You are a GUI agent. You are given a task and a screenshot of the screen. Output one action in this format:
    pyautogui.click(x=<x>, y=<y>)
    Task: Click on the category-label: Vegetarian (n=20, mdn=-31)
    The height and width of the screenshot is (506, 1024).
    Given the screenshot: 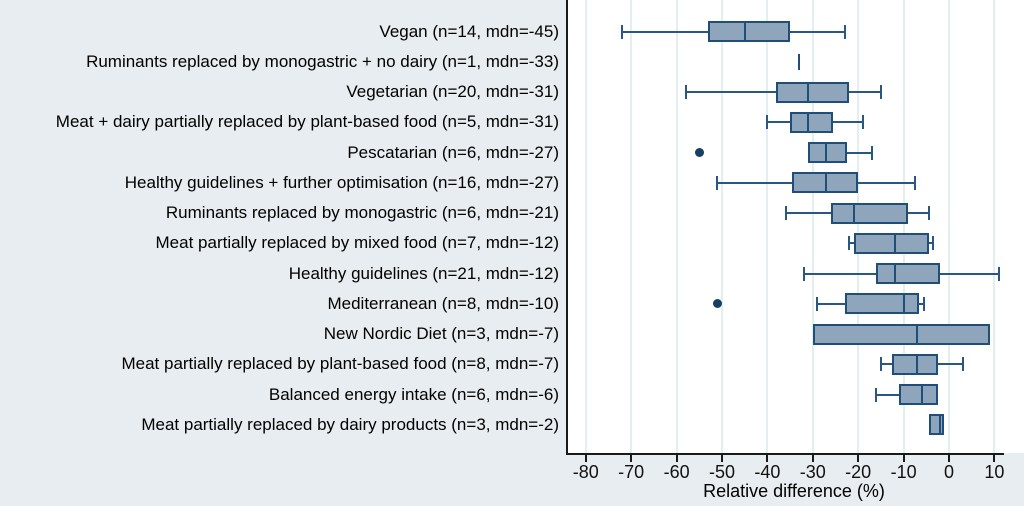 What is the action you would take?
    pyautogui.click(x=452, y=91)
    